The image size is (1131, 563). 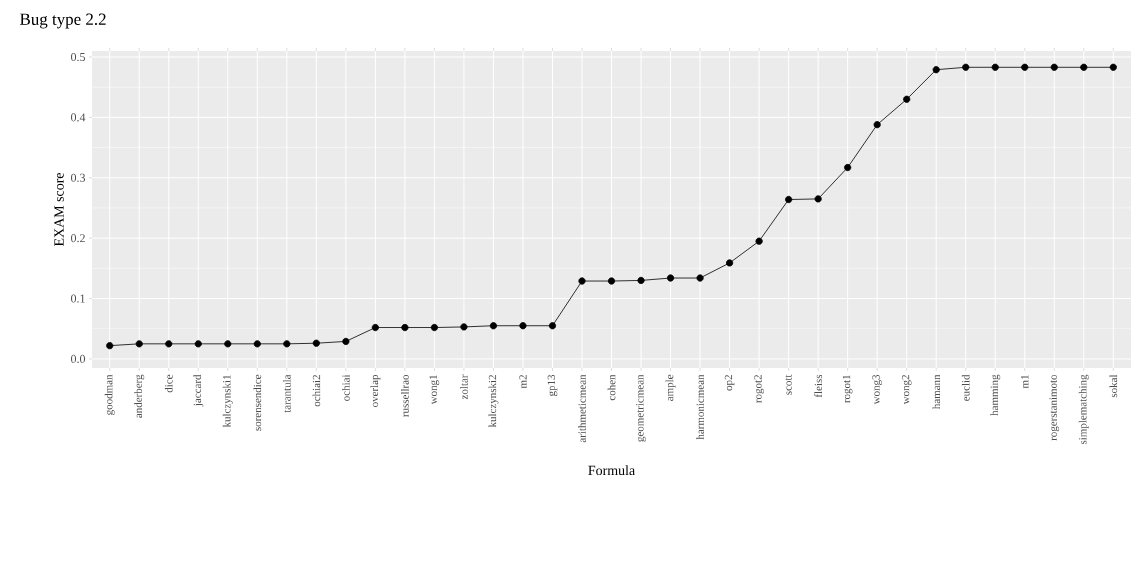 What do you see at coordinates (78, 358) in the screenshot?
I see `y-tick-label: 0.0` at bounding box center [78, 358].